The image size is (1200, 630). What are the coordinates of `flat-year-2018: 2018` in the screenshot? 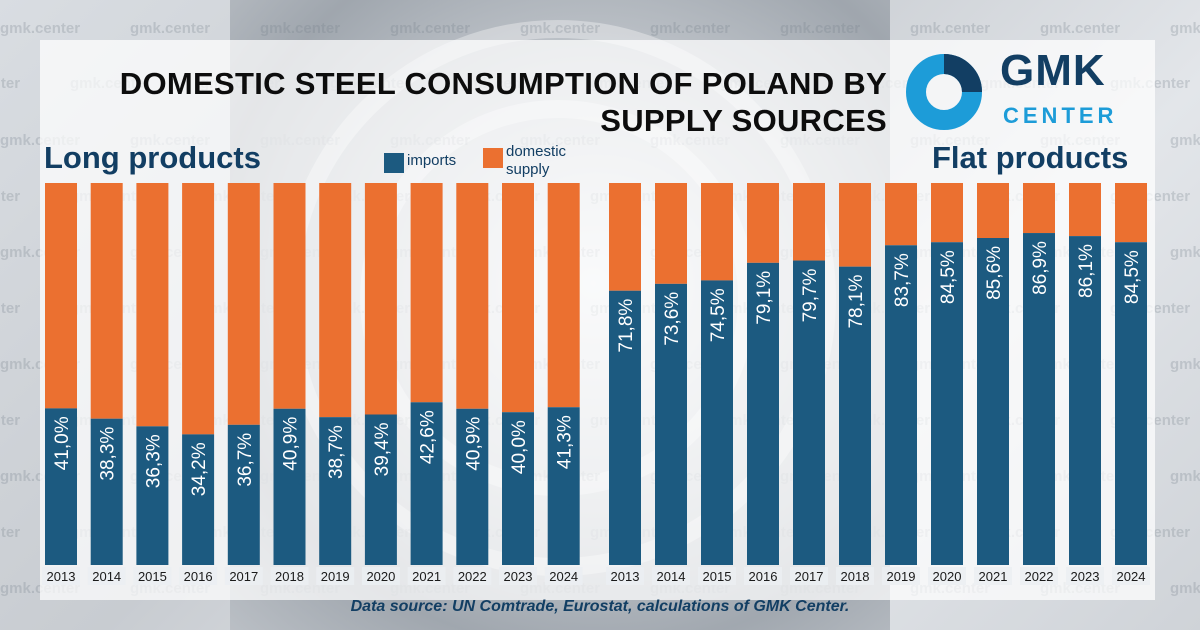 It's located at (855, 576).